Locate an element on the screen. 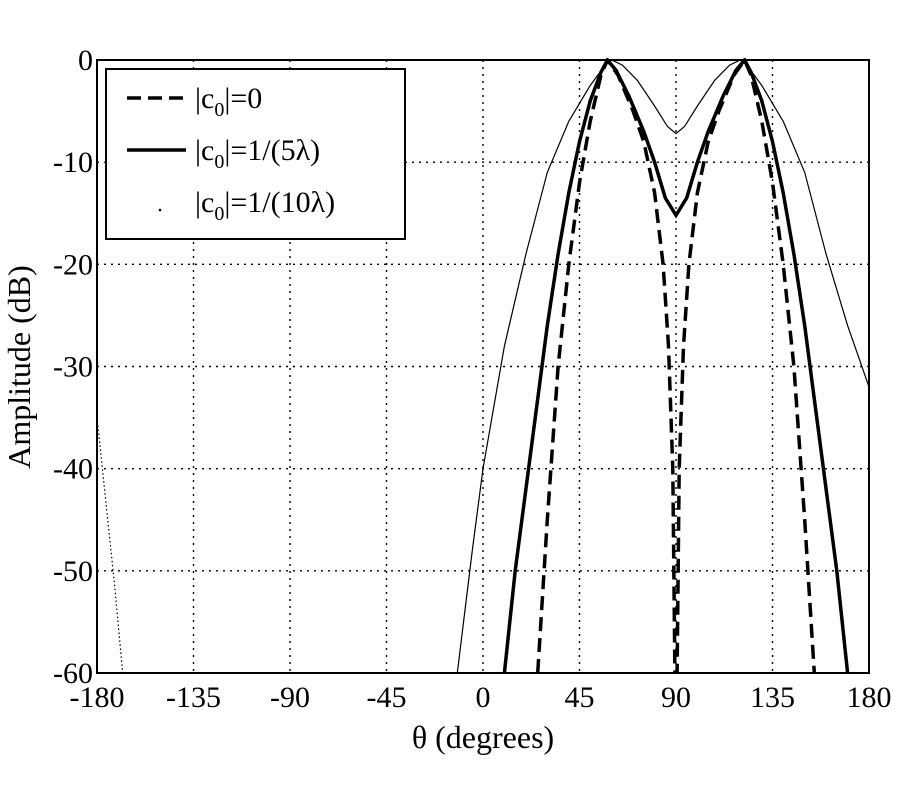 The width and height of the screenshot is (900, 800). x-tick-label: -135 is located at coordinates (193, 697).